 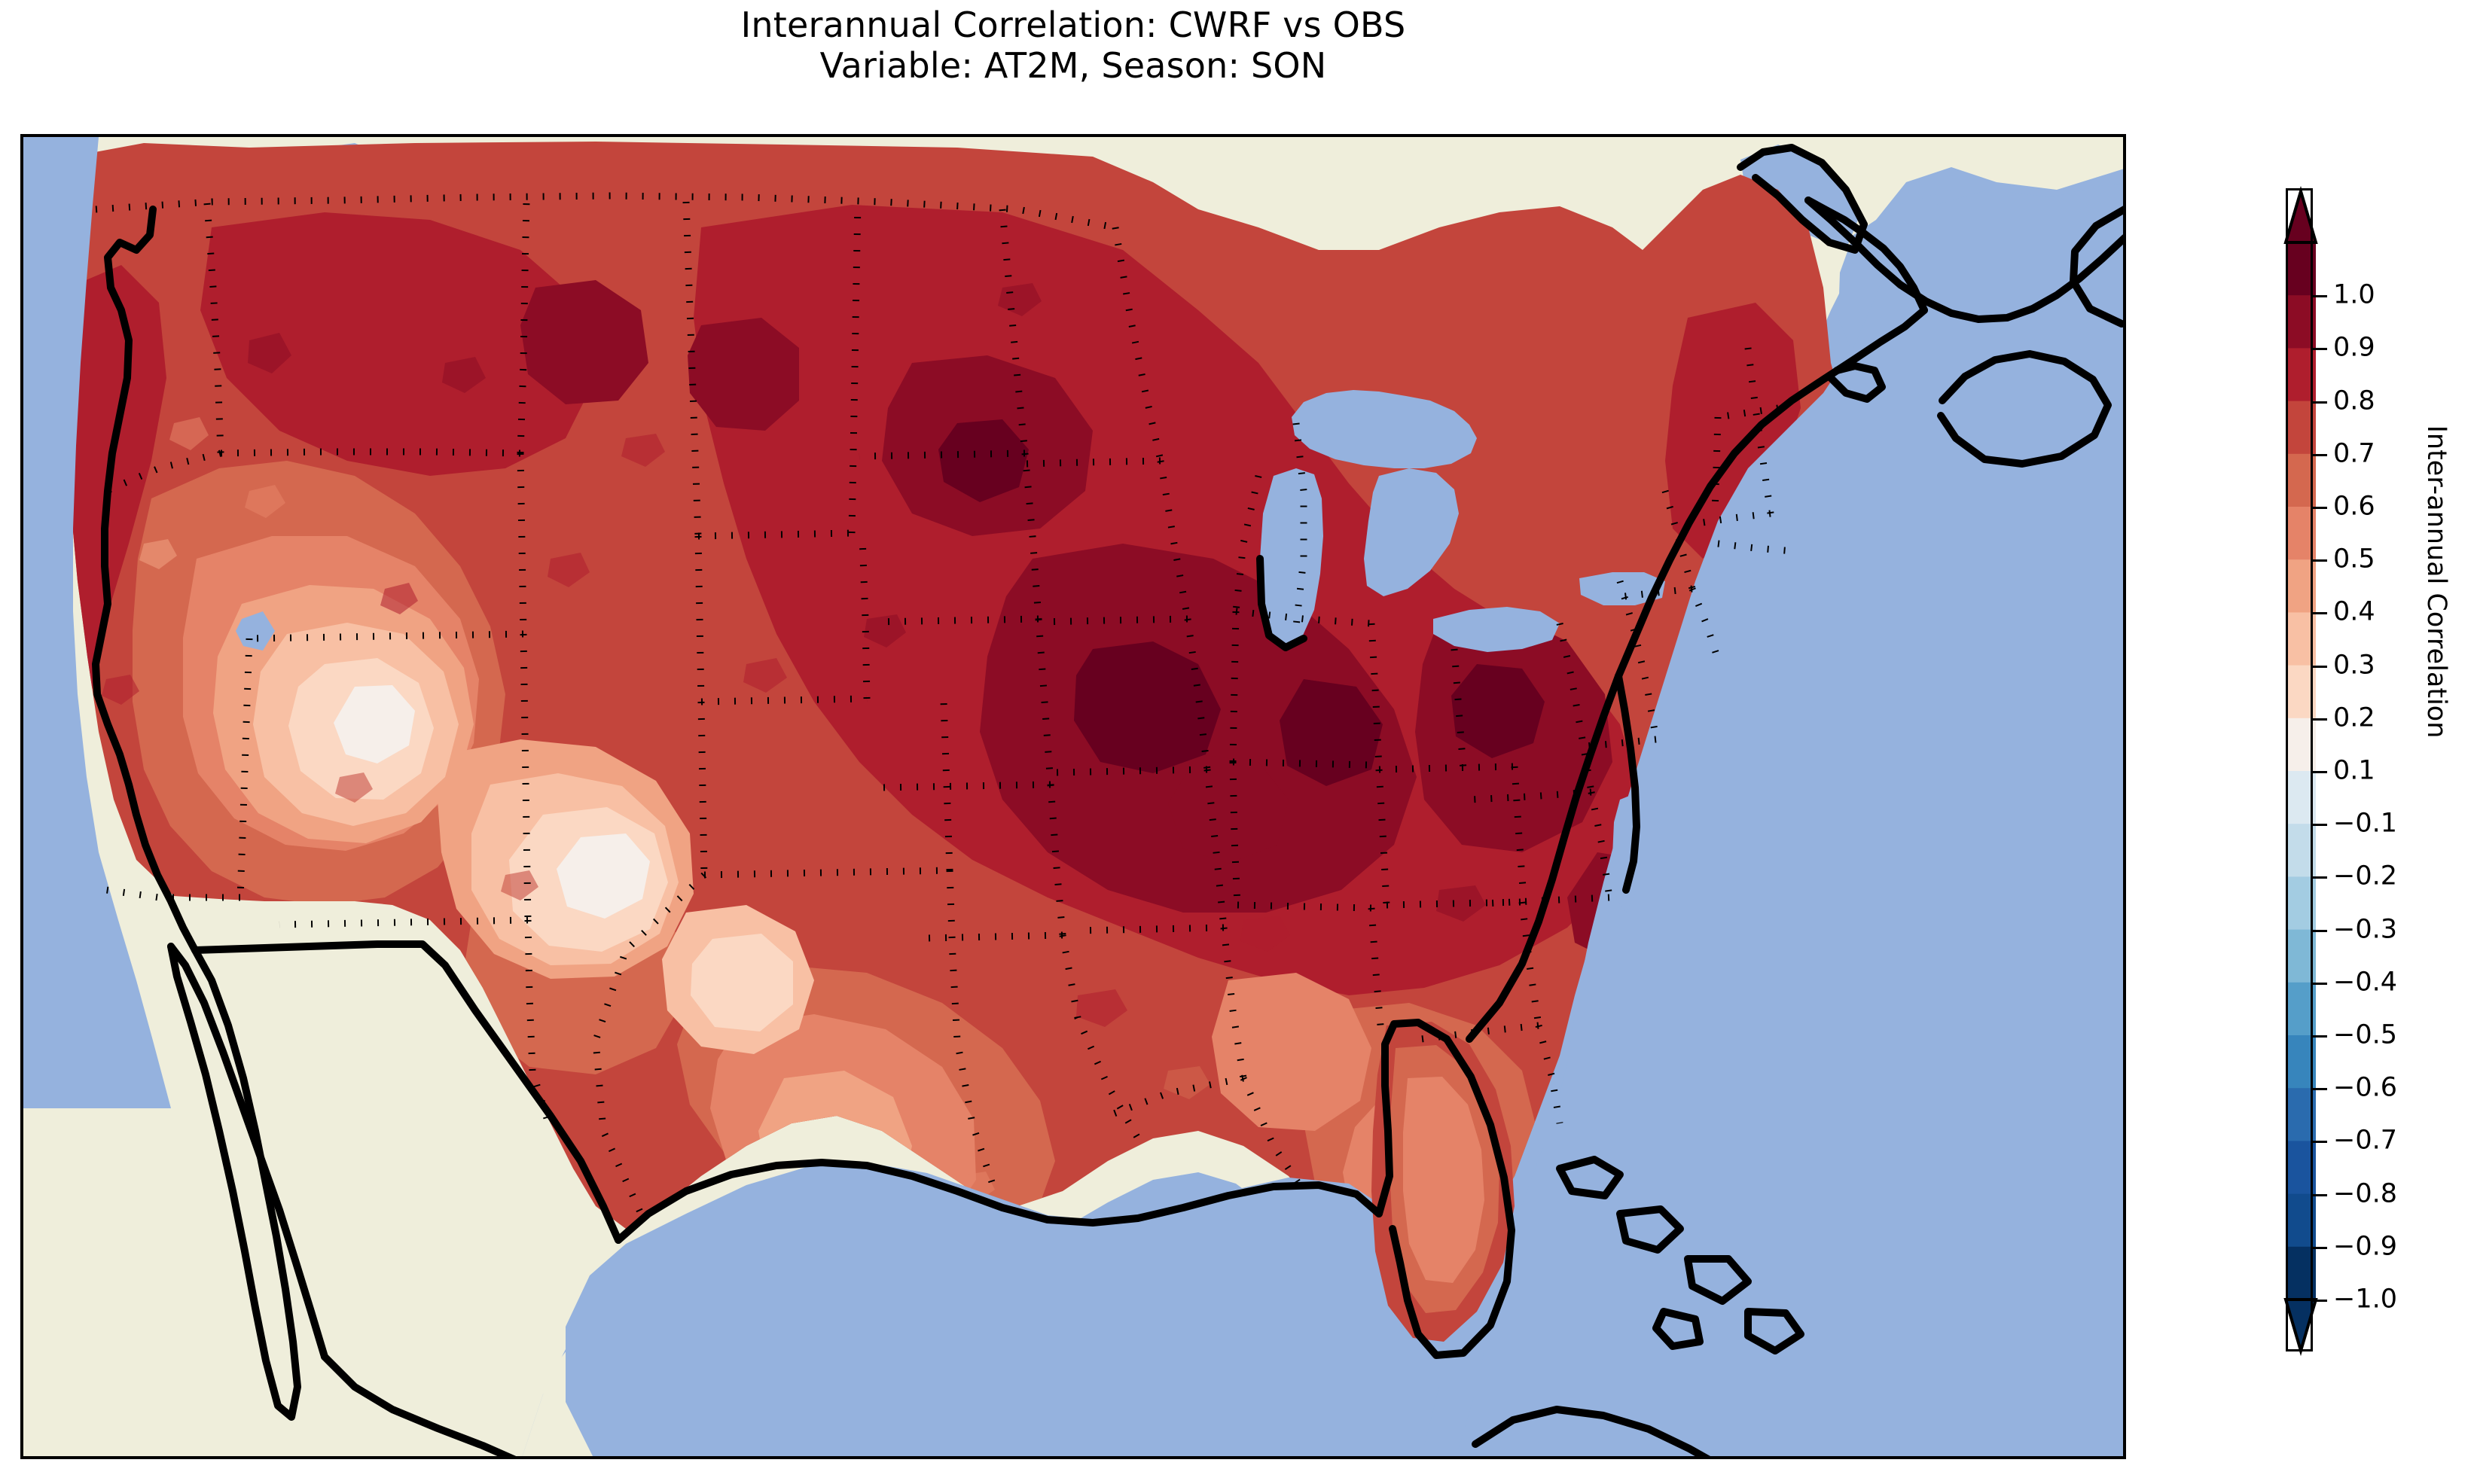 What do you see at coordinates (2365, 982) in the screenshot?
I see `colorbar-tick-label-13: −0.4` at bounding box center [2365, 982].